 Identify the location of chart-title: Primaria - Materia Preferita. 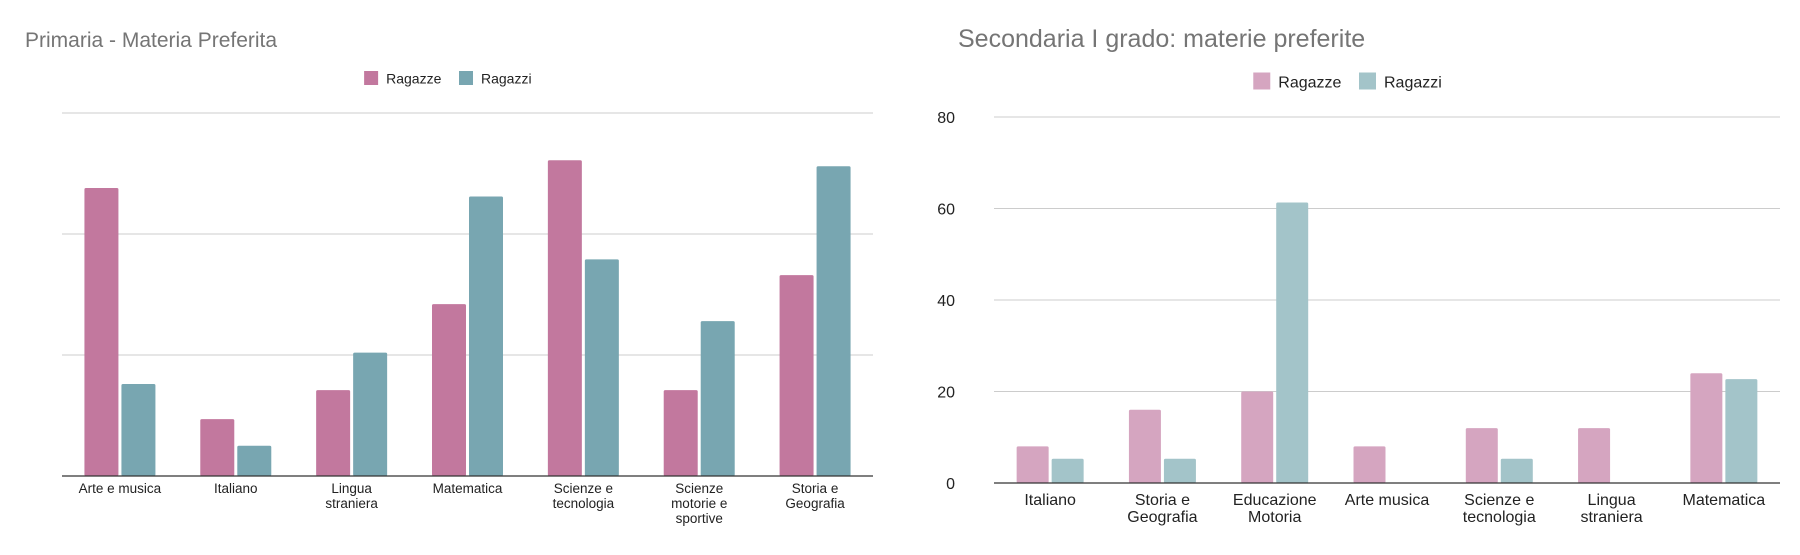
(151, 40).